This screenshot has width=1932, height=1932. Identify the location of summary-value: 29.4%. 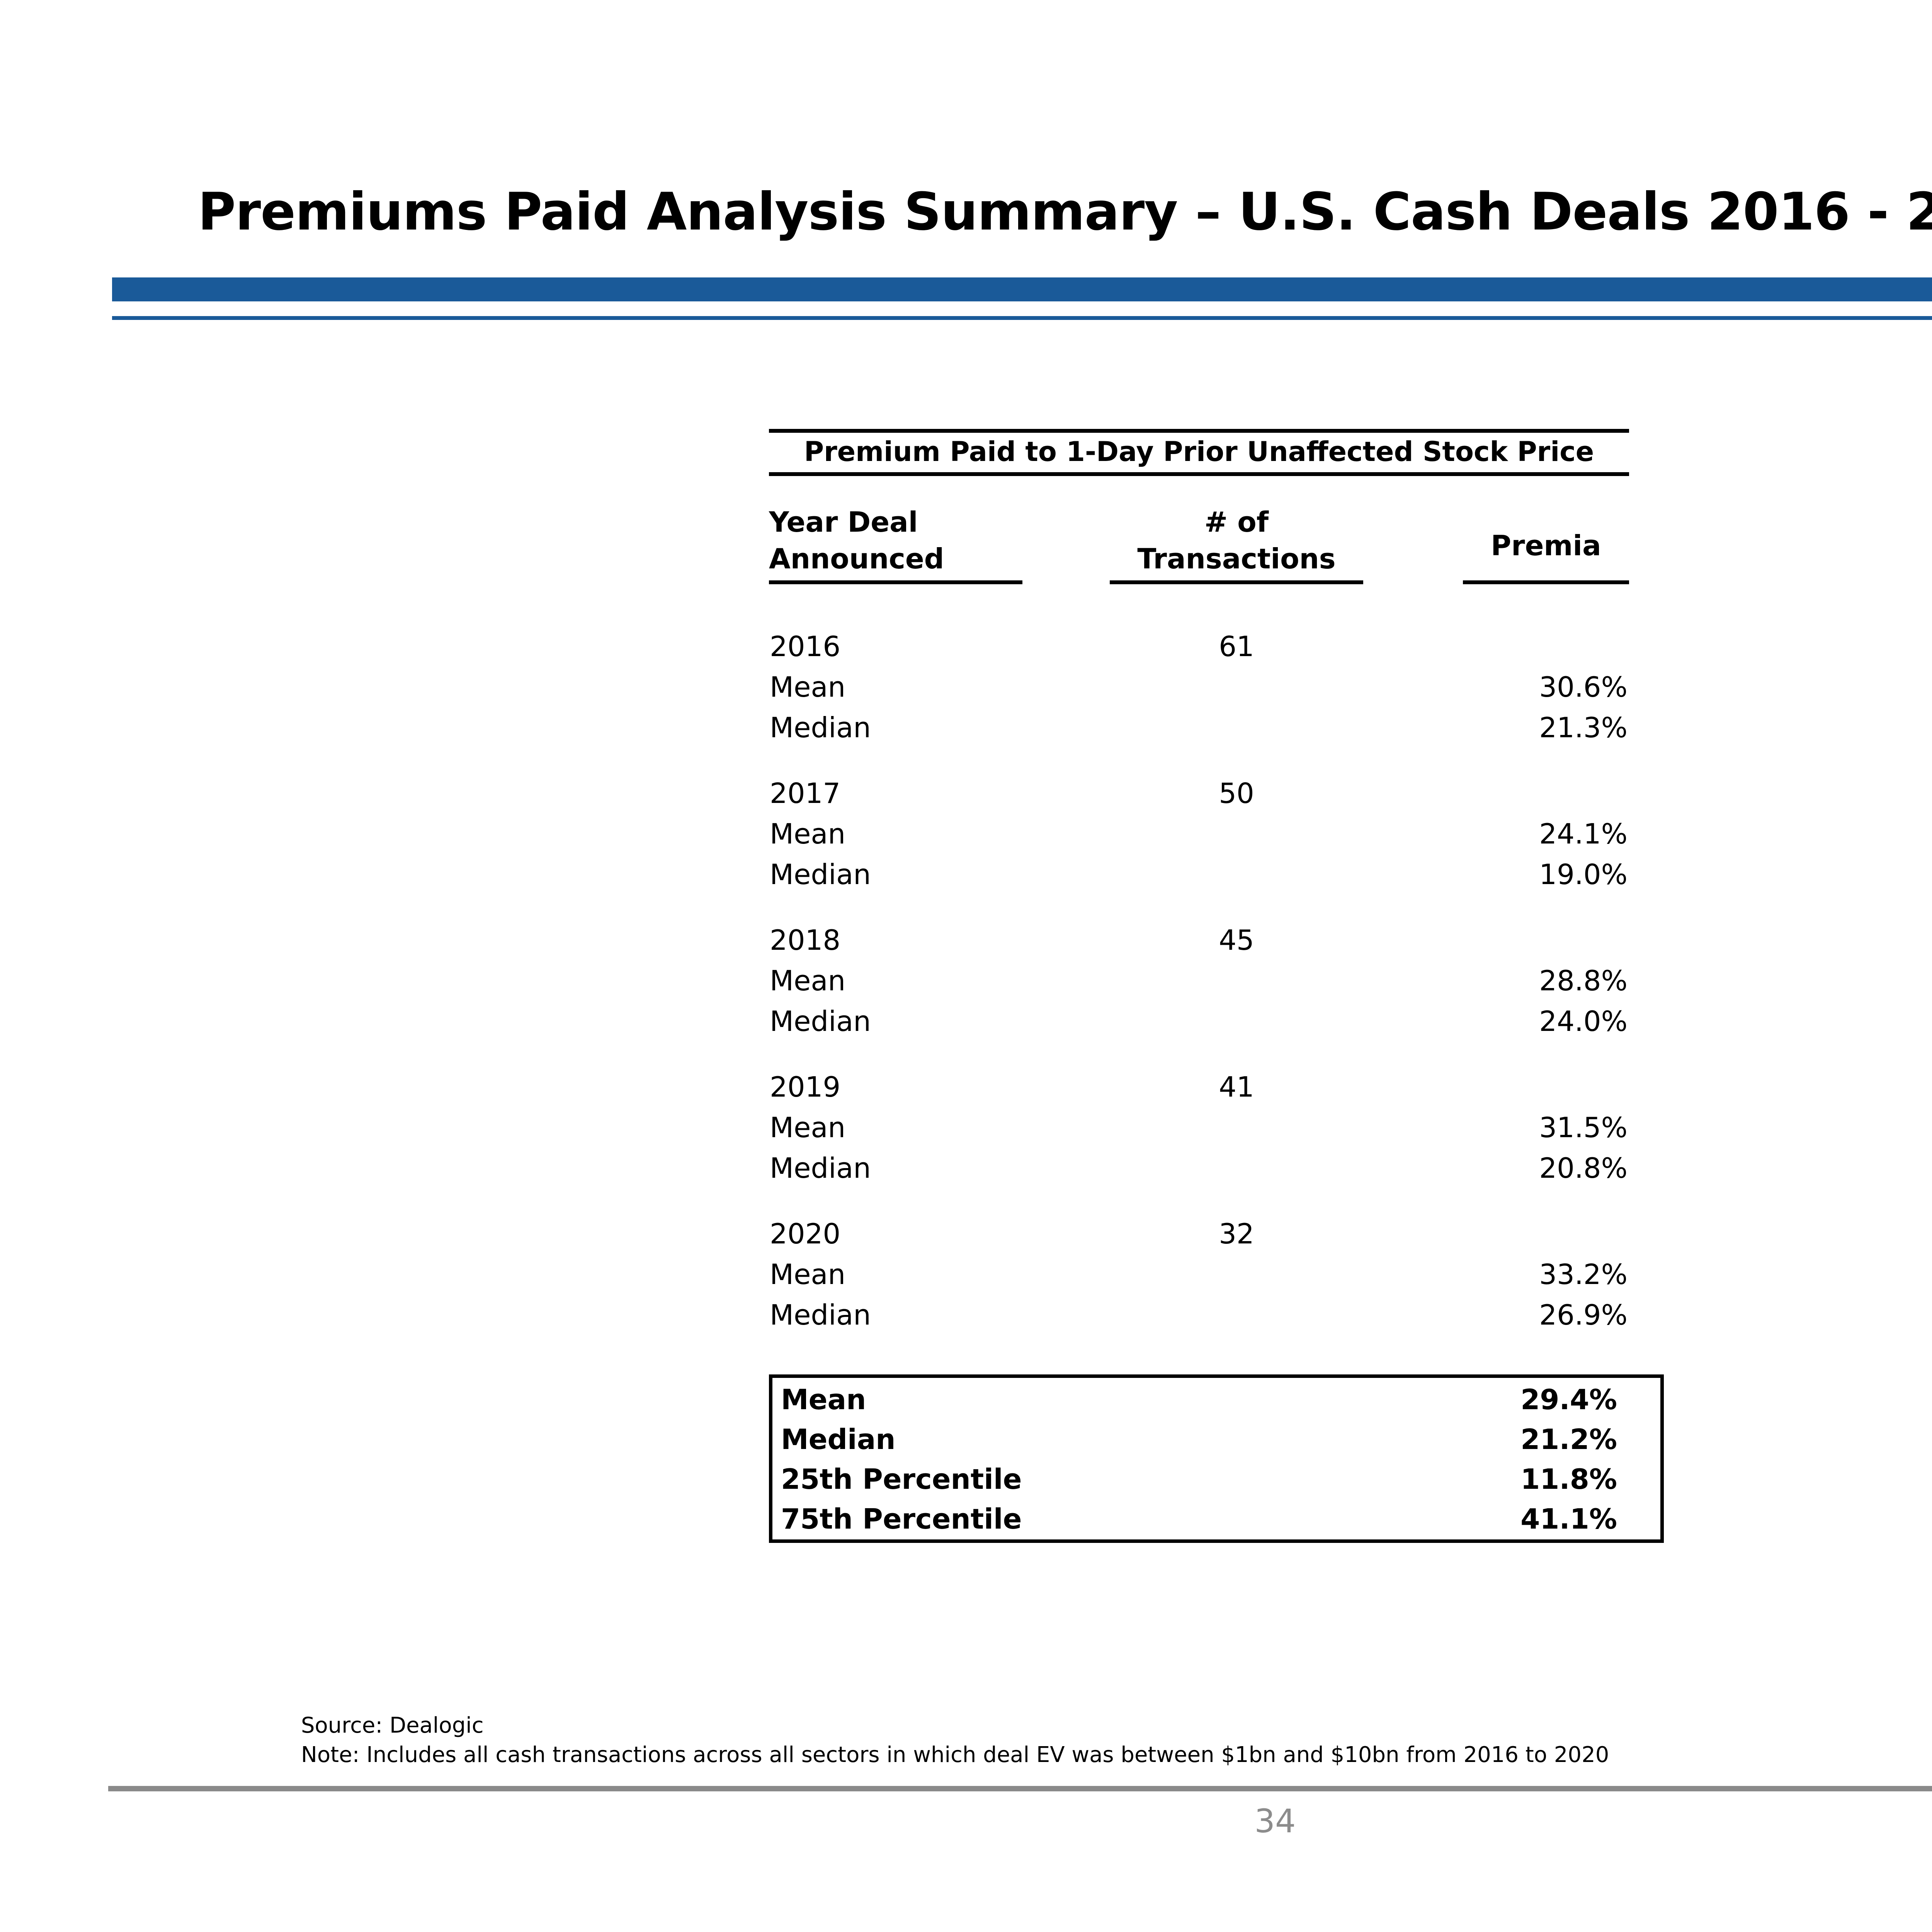
(1568, 1399).